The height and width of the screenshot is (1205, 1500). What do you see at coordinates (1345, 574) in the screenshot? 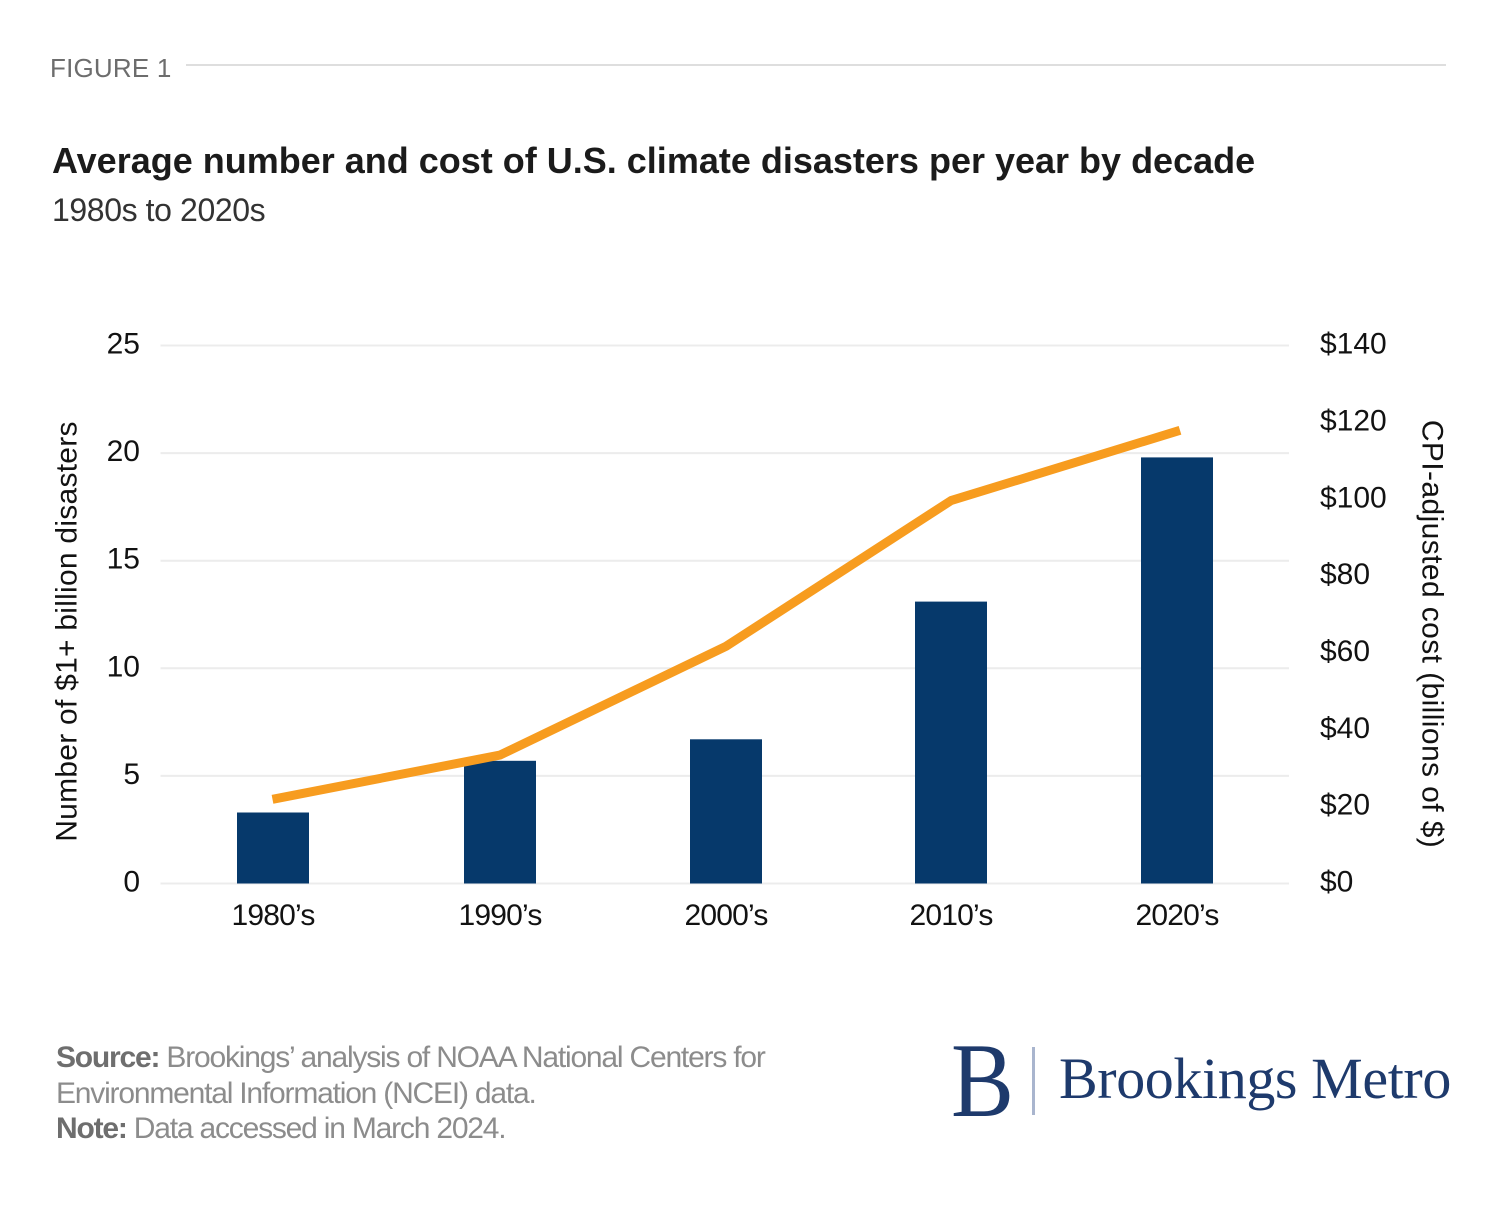
I see `svg-text: $80` at bounding box center [1345, 574].